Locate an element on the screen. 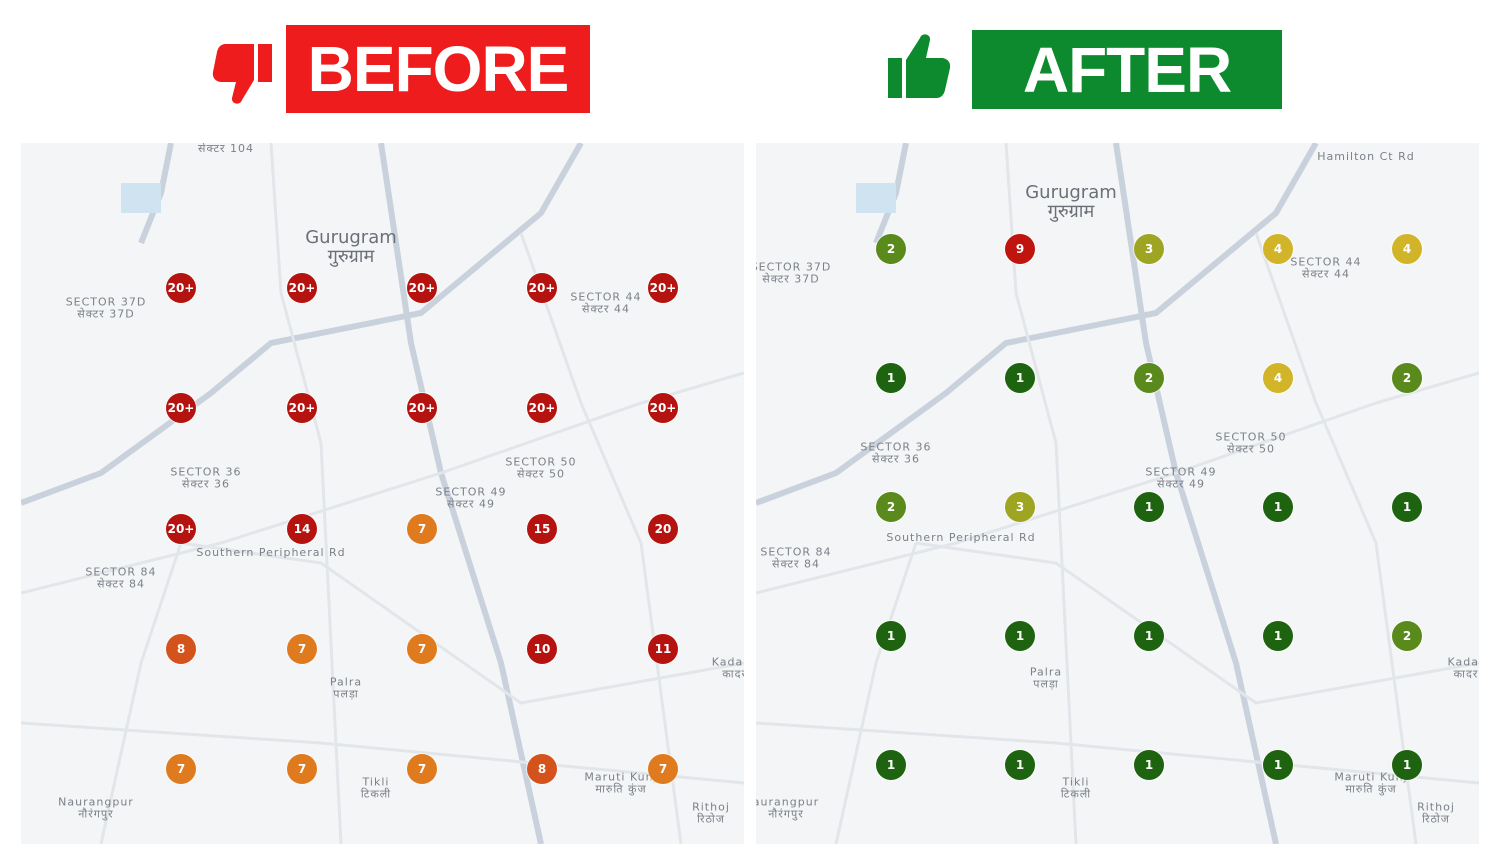 The image size is (1500, 844). thumbs-down-icon is located at coordinates (242, 74).